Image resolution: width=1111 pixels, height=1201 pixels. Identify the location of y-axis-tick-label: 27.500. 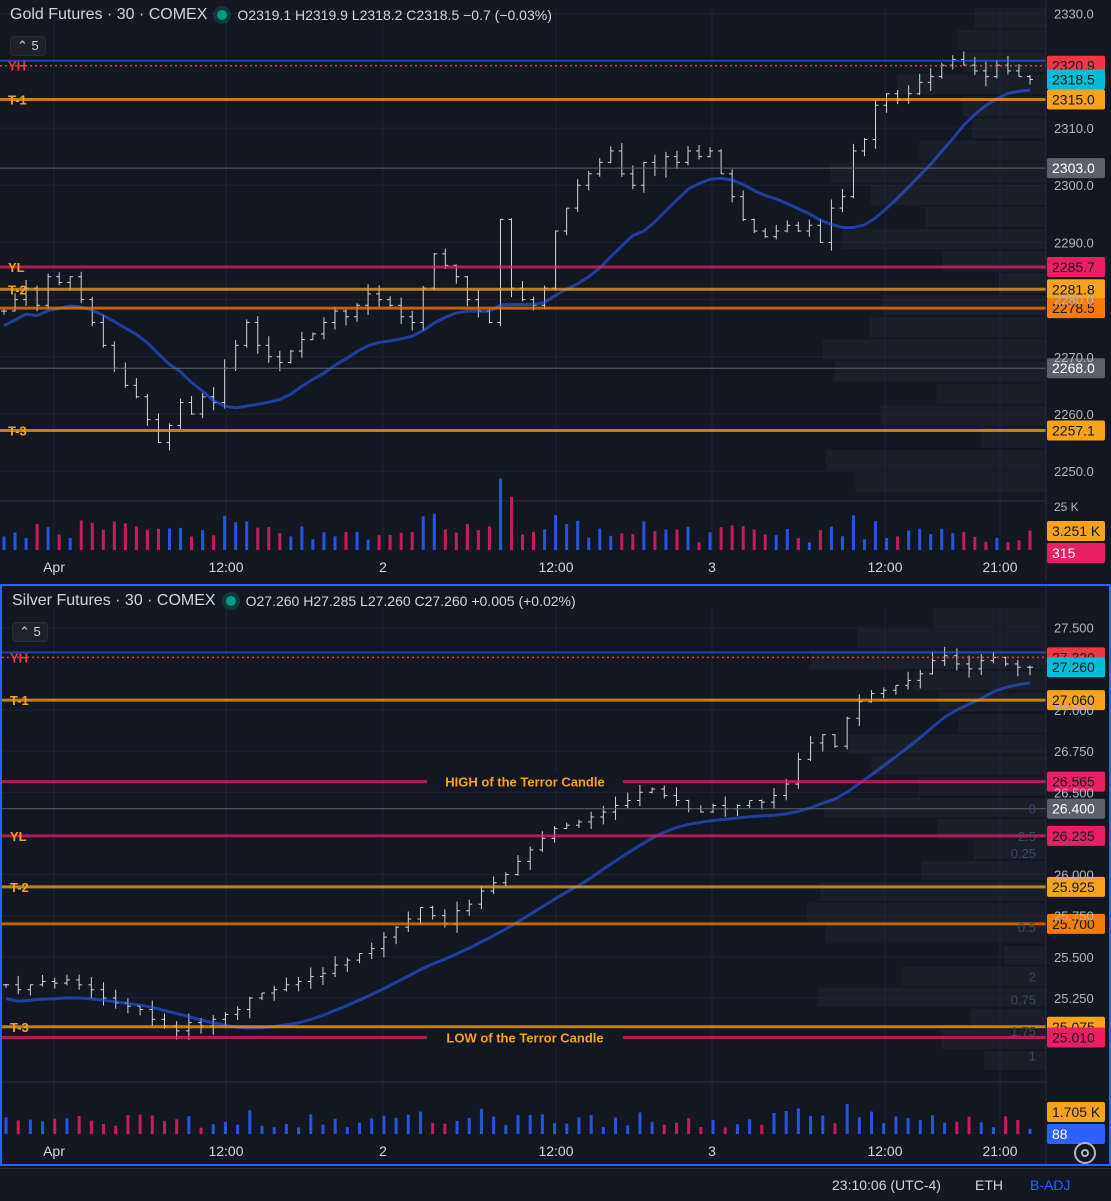
(1074, 628).